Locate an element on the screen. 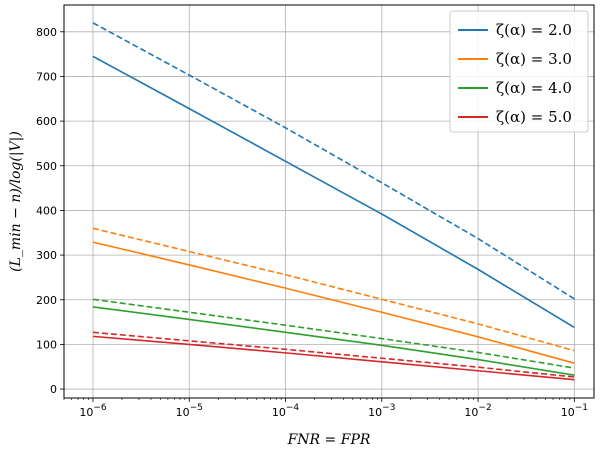 This screenshot has width=600, height=449. legend-box is located at coordinates (519, 71).